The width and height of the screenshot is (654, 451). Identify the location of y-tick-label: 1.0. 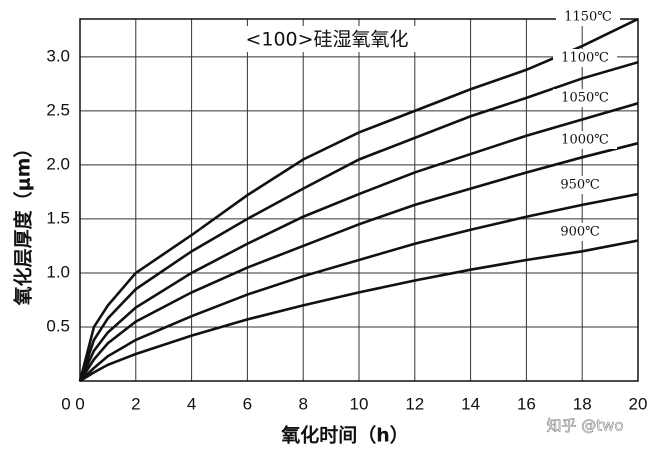
(58, 271).